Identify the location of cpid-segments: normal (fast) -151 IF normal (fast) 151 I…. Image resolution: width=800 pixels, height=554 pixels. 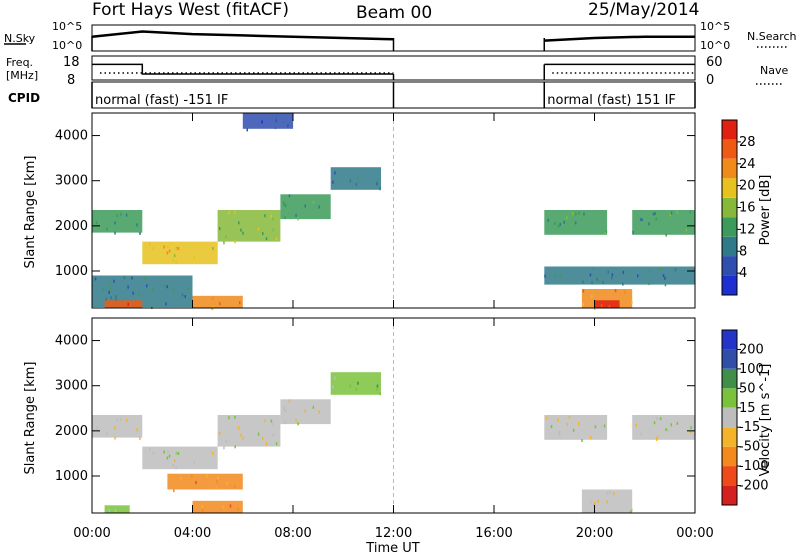
(393, 95).